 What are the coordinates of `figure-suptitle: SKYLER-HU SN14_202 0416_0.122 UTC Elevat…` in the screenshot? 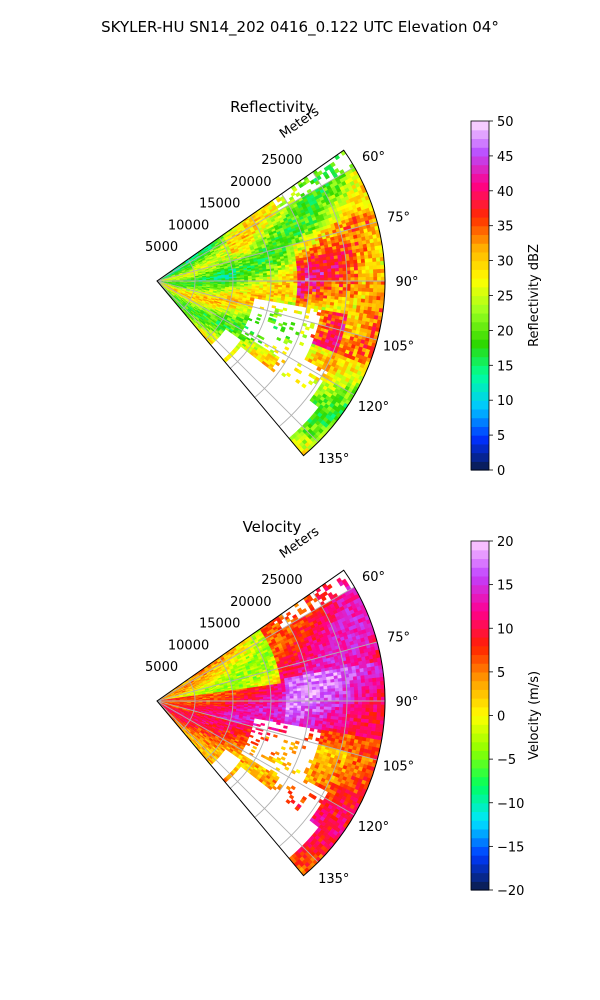 It's located at (300, 27).